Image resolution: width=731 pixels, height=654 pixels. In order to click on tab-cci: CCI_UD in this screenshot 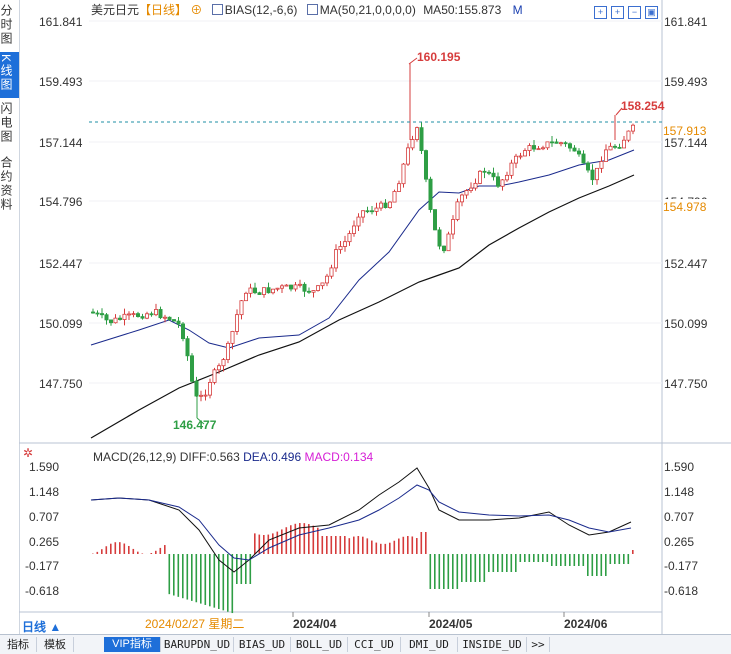, I will do `click(374, 644)`.